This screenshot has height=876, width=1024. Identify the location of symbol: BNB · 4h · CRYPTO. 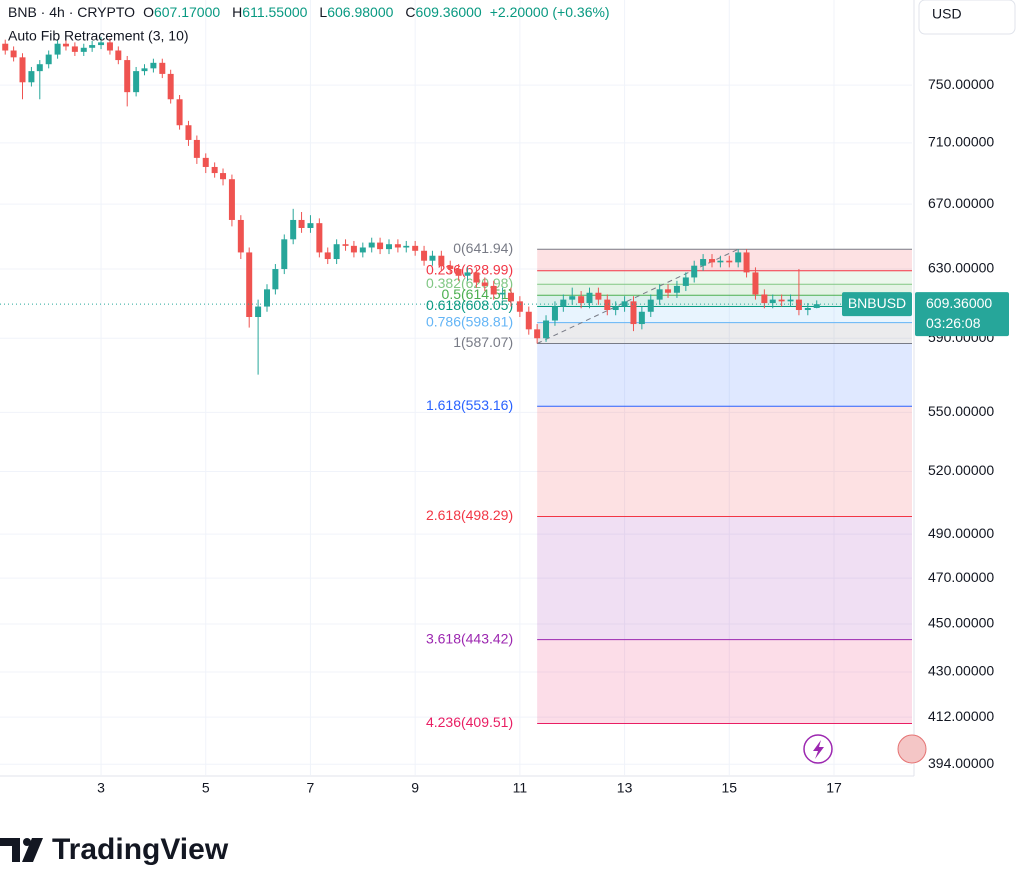
(71, 12).